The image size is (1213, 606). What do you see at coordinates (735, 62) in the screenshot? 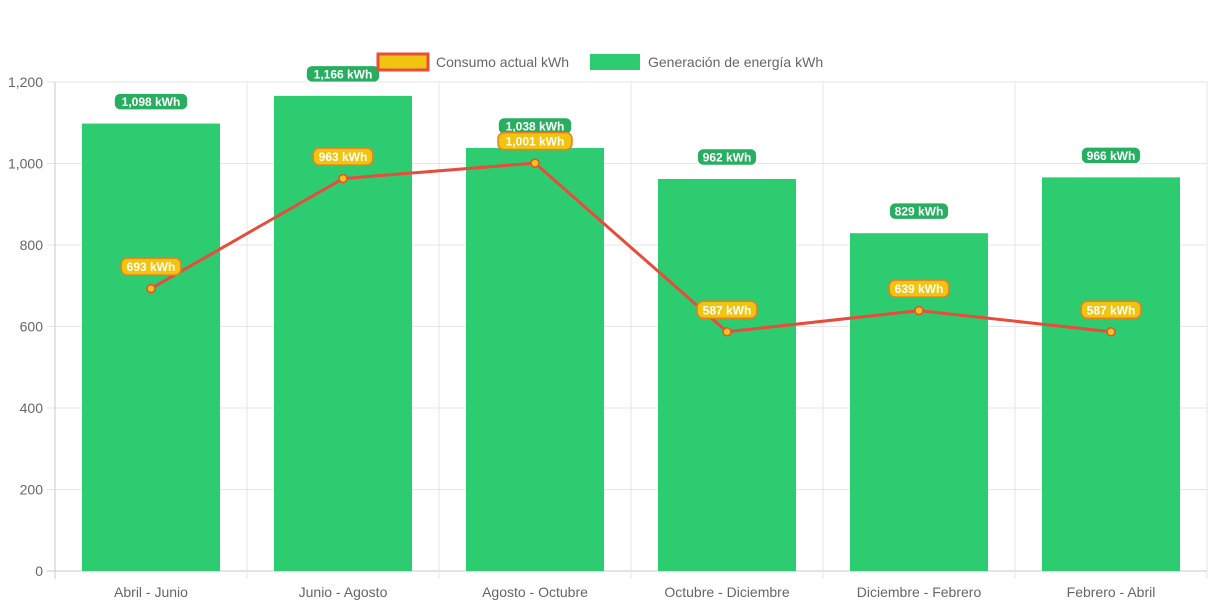
I see `legend-label-generacion: Generación de energía kWh` at bounding box center [735, 62].